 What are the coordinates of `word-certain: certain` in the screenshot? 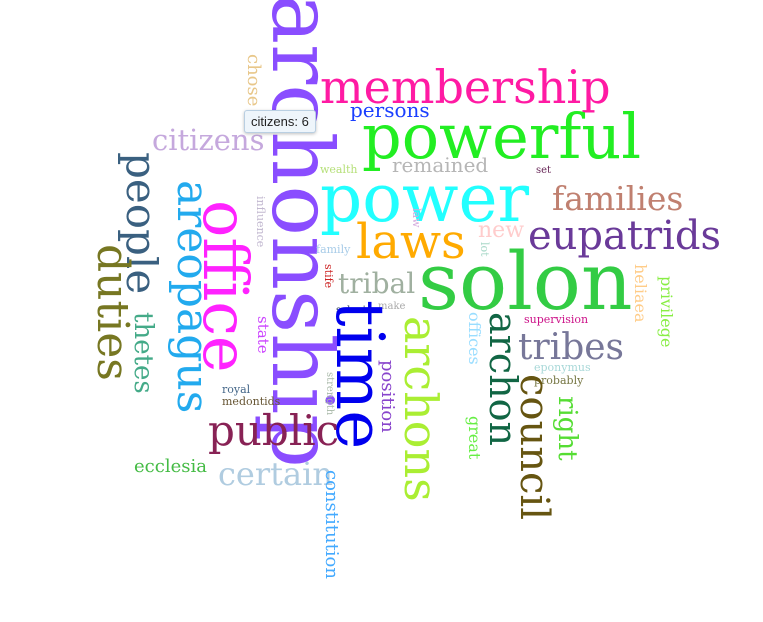 It's located at (275, 474).